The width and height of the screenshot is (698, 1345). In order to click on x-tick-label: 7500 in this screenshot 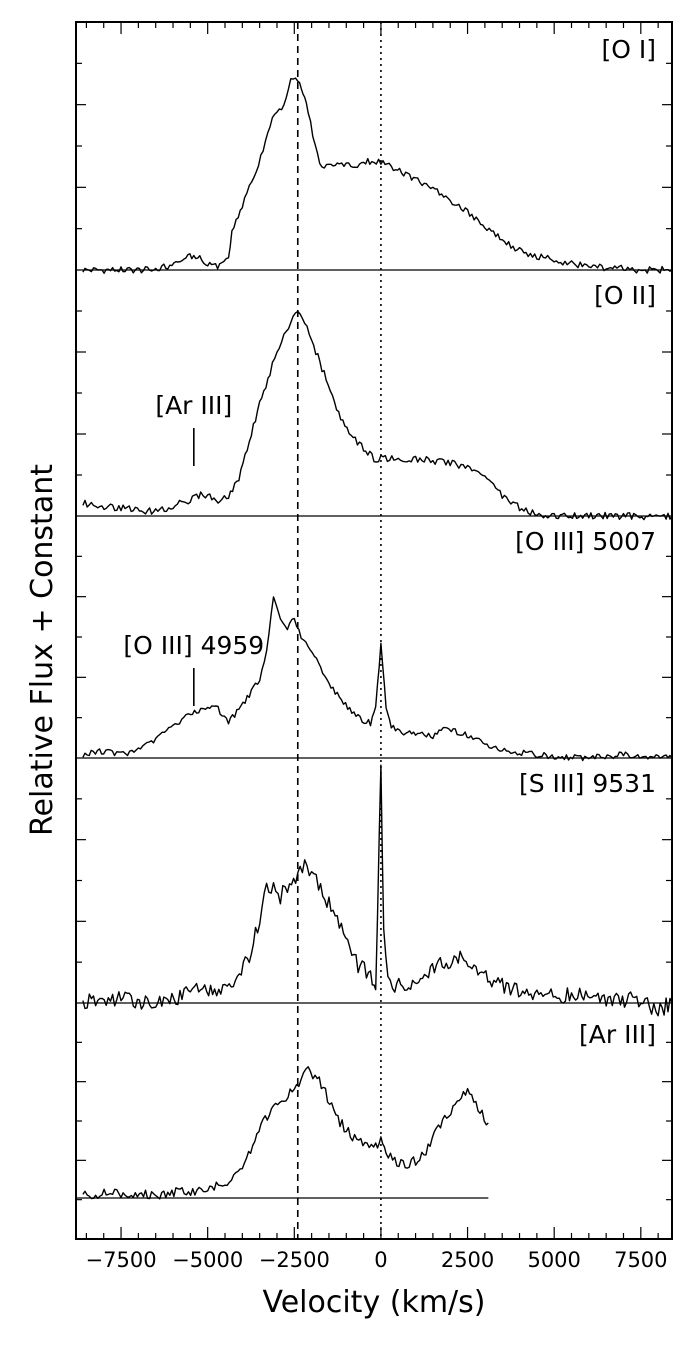, I will do `click(640, 1260)`.